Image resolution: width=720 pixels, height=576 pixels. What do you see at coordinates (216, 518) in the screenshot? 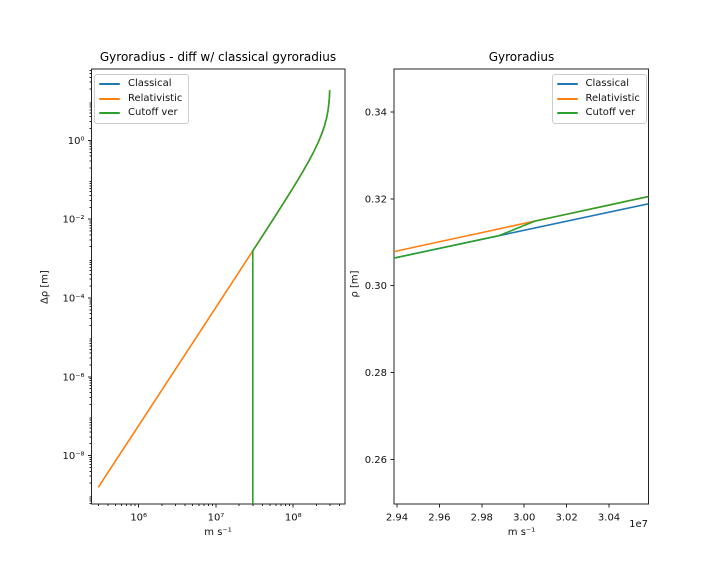
I see `x-tick-label: 10⁷` at bounding box center [216, 518].